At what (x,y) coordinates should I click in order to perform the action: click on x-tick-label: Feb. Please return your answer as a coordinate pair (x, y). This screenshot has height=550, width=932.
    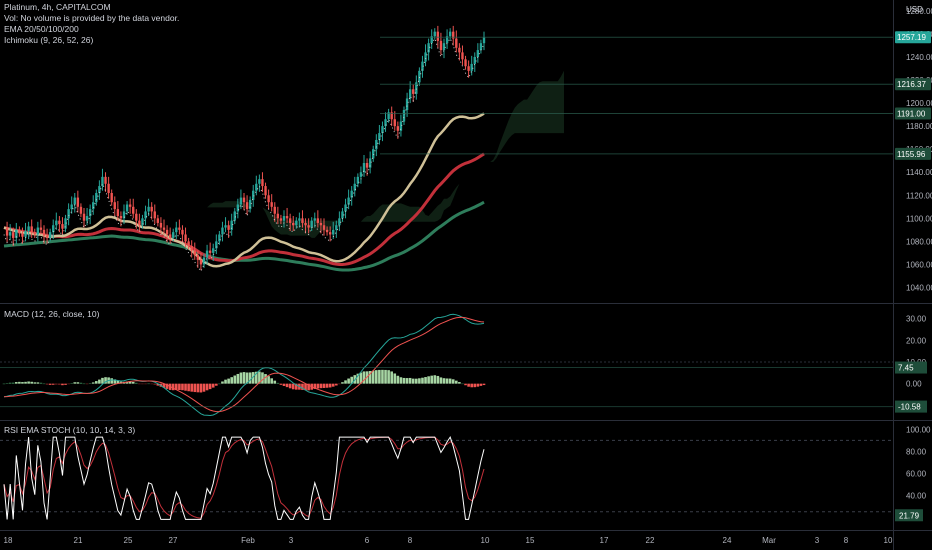
    Looking at the image, I should click on (248, 540).